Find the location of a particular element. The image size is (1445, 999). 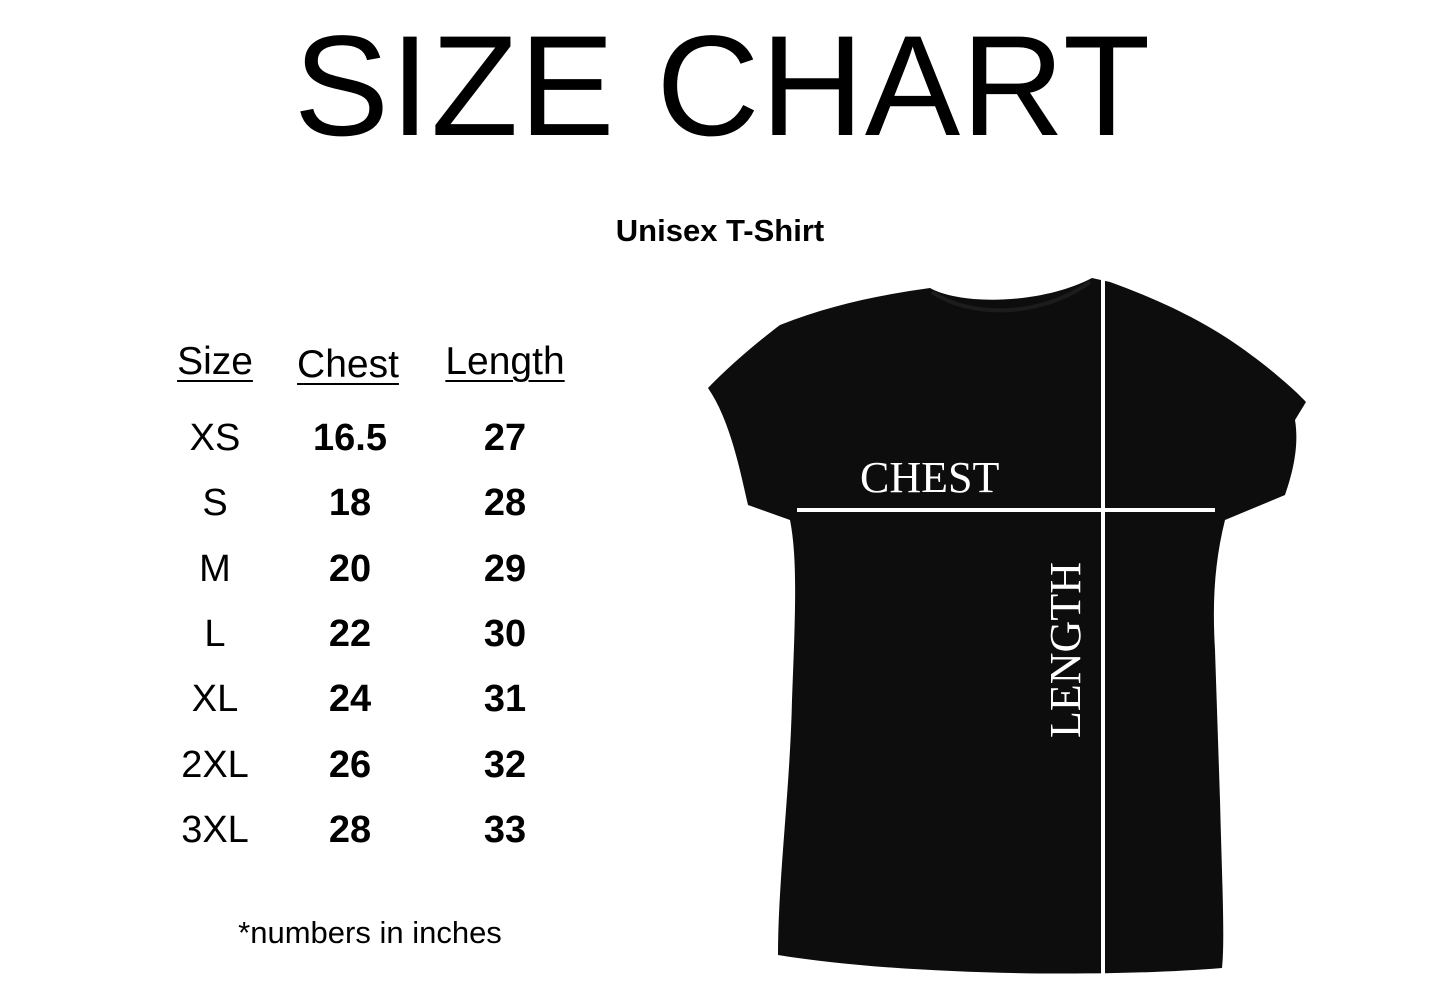

size-cell: XS is located at coordinates (215, 438).